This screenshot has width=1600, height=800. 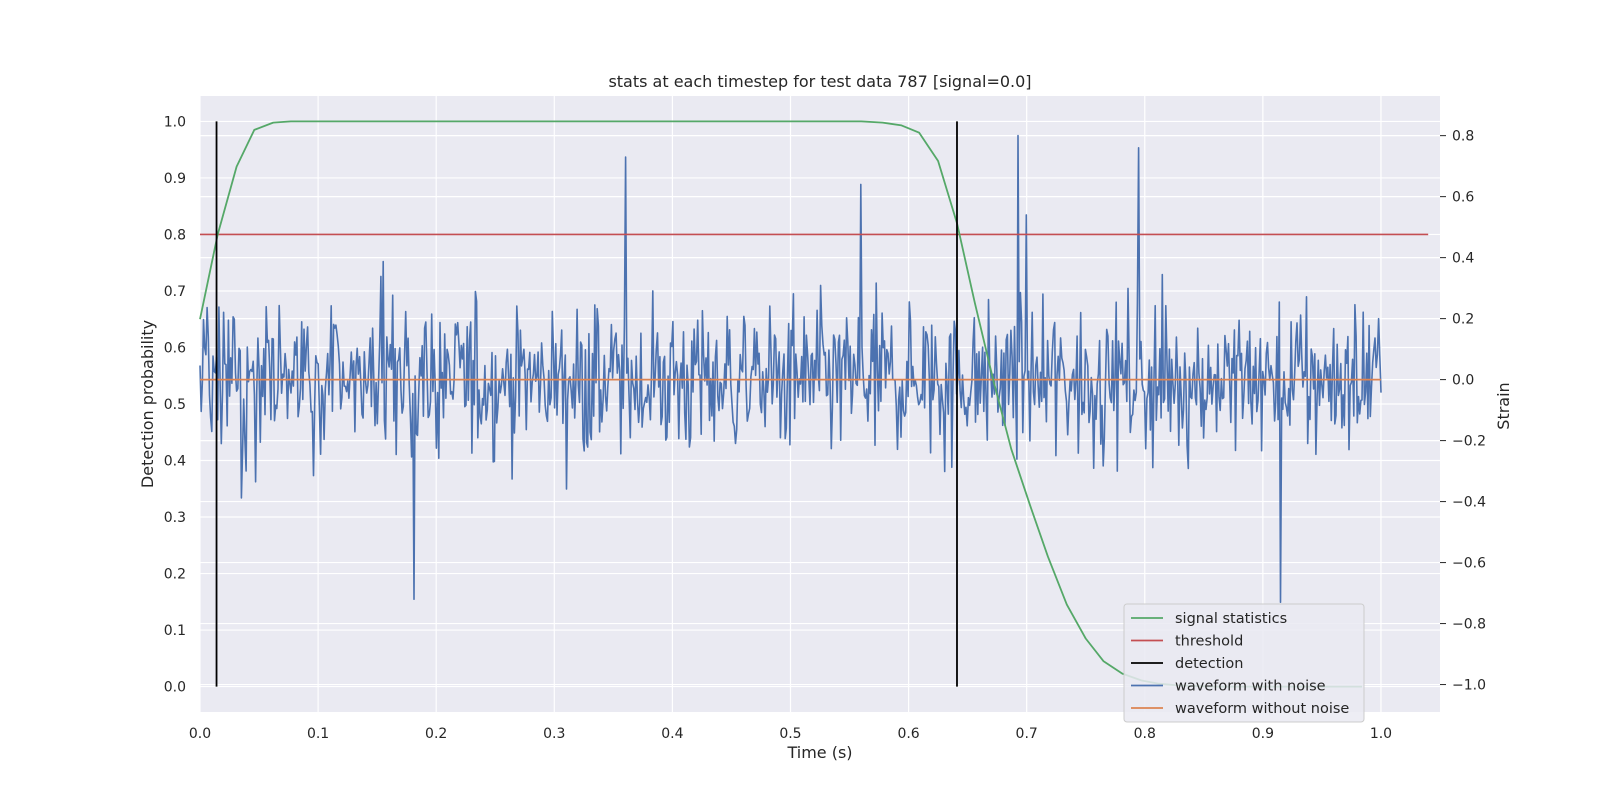 What do you see at coordinates (1469, 564) in the screenshot?
I see `y-right-tick-label: −0.6` at bounding box center [1469, 564].